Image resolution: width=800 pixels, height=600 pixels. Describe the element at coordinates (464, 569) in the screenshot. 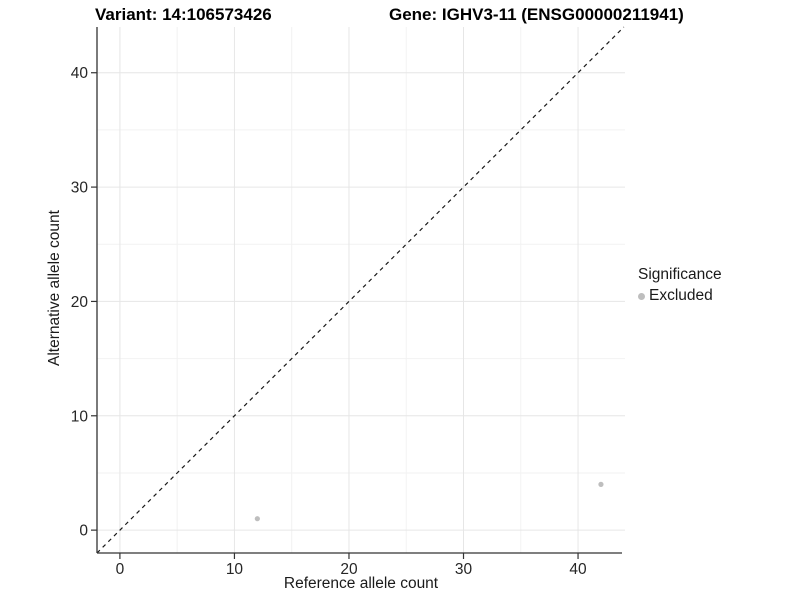

I see `x-tick-label: 30` at that location.